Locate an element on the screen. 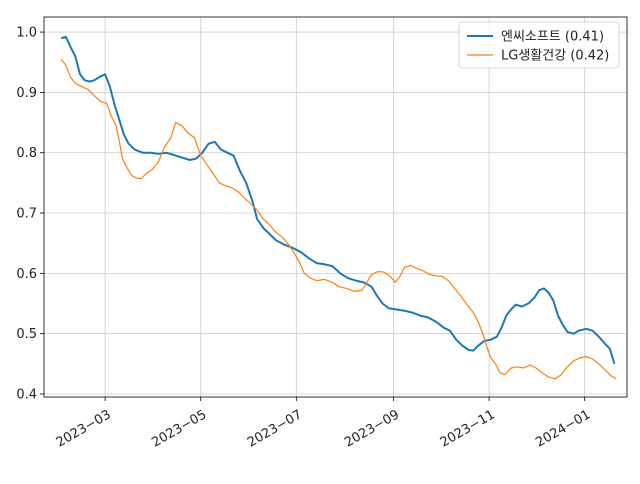 This screenshot has height=484, width=640. y-tick-label: 0.5 is located at coordinates (26, 334).